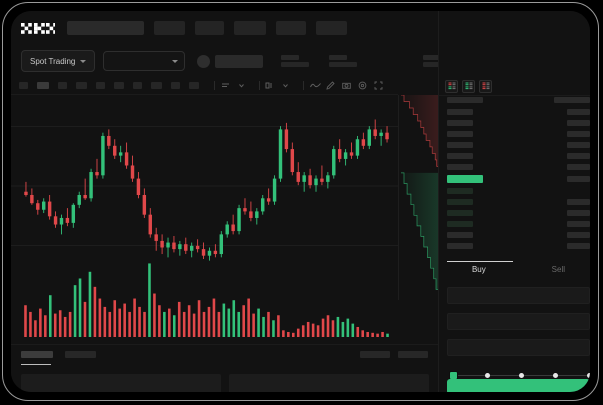 This screenshot has width=603, height=405. What do you see at coordinates (204, 61) in the screenshot?
I see `coin-avatar` at bounding box center [204, 61].